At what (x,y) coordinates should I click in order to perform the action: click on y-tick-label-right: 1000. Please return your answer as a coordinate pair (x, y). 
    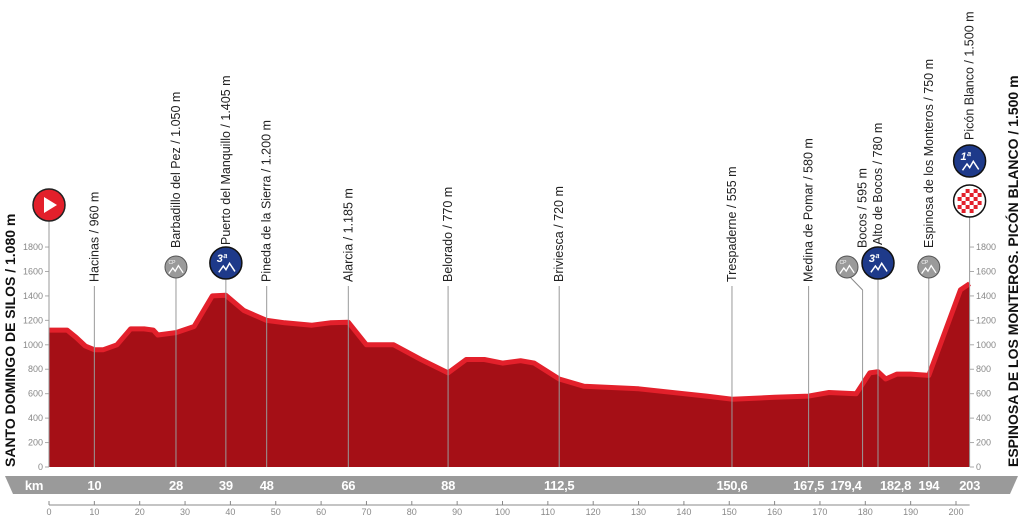
    Looking at the image, I should click on (986, 345).